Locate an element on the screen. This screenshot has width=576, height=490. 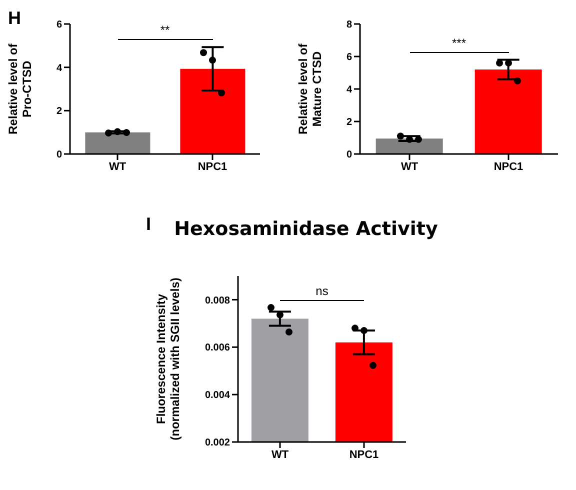
text: I is located at coordinates (149, 224).